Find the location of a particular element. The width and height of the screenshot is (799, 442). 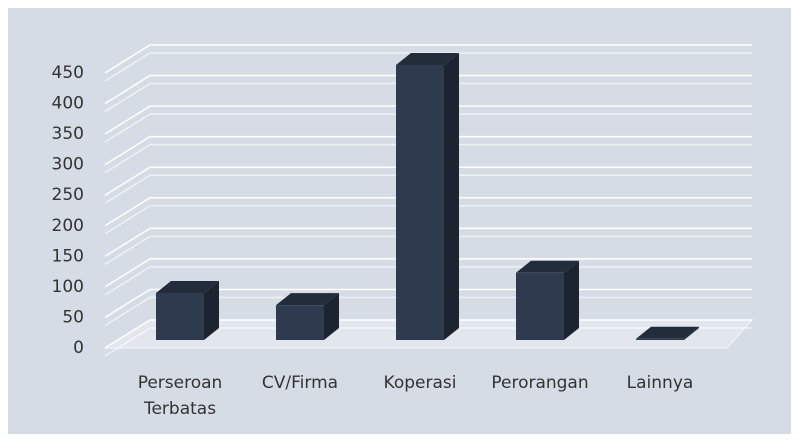

y-tick-label: 50 is located at coordinates (73, 317).